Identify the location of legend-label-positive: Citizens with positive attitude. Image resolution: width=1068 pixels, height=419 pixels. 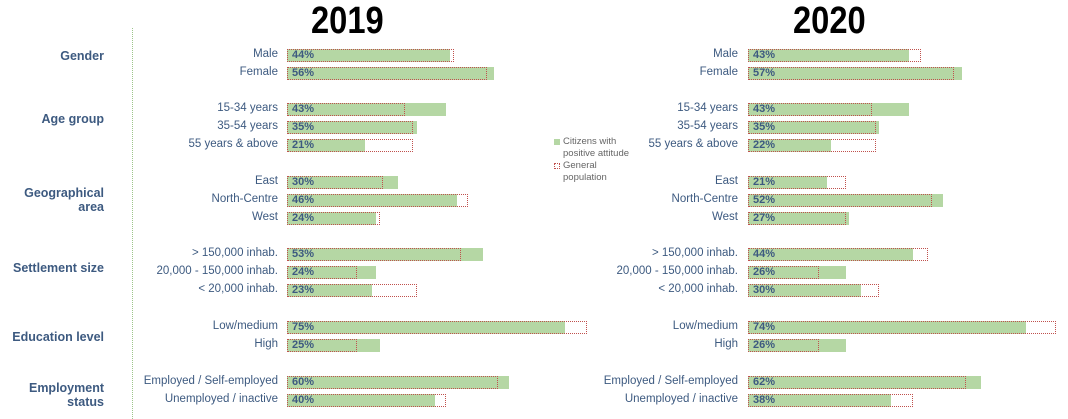
(596, 147).